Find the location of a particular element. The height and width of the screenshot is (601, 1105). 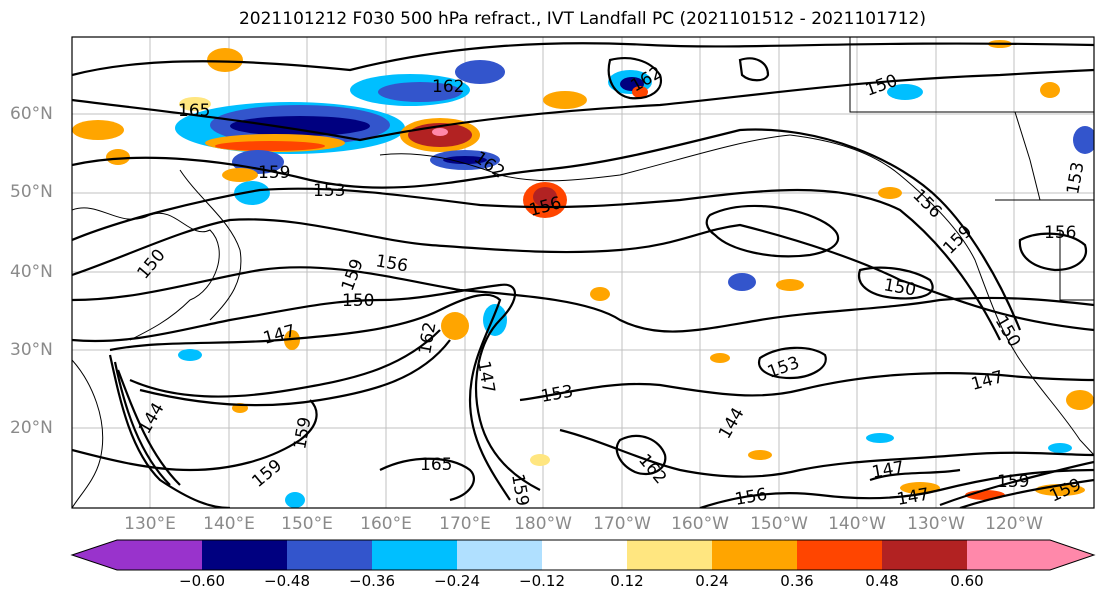

lon-label: 160°E is located at coordinates (386, 524).